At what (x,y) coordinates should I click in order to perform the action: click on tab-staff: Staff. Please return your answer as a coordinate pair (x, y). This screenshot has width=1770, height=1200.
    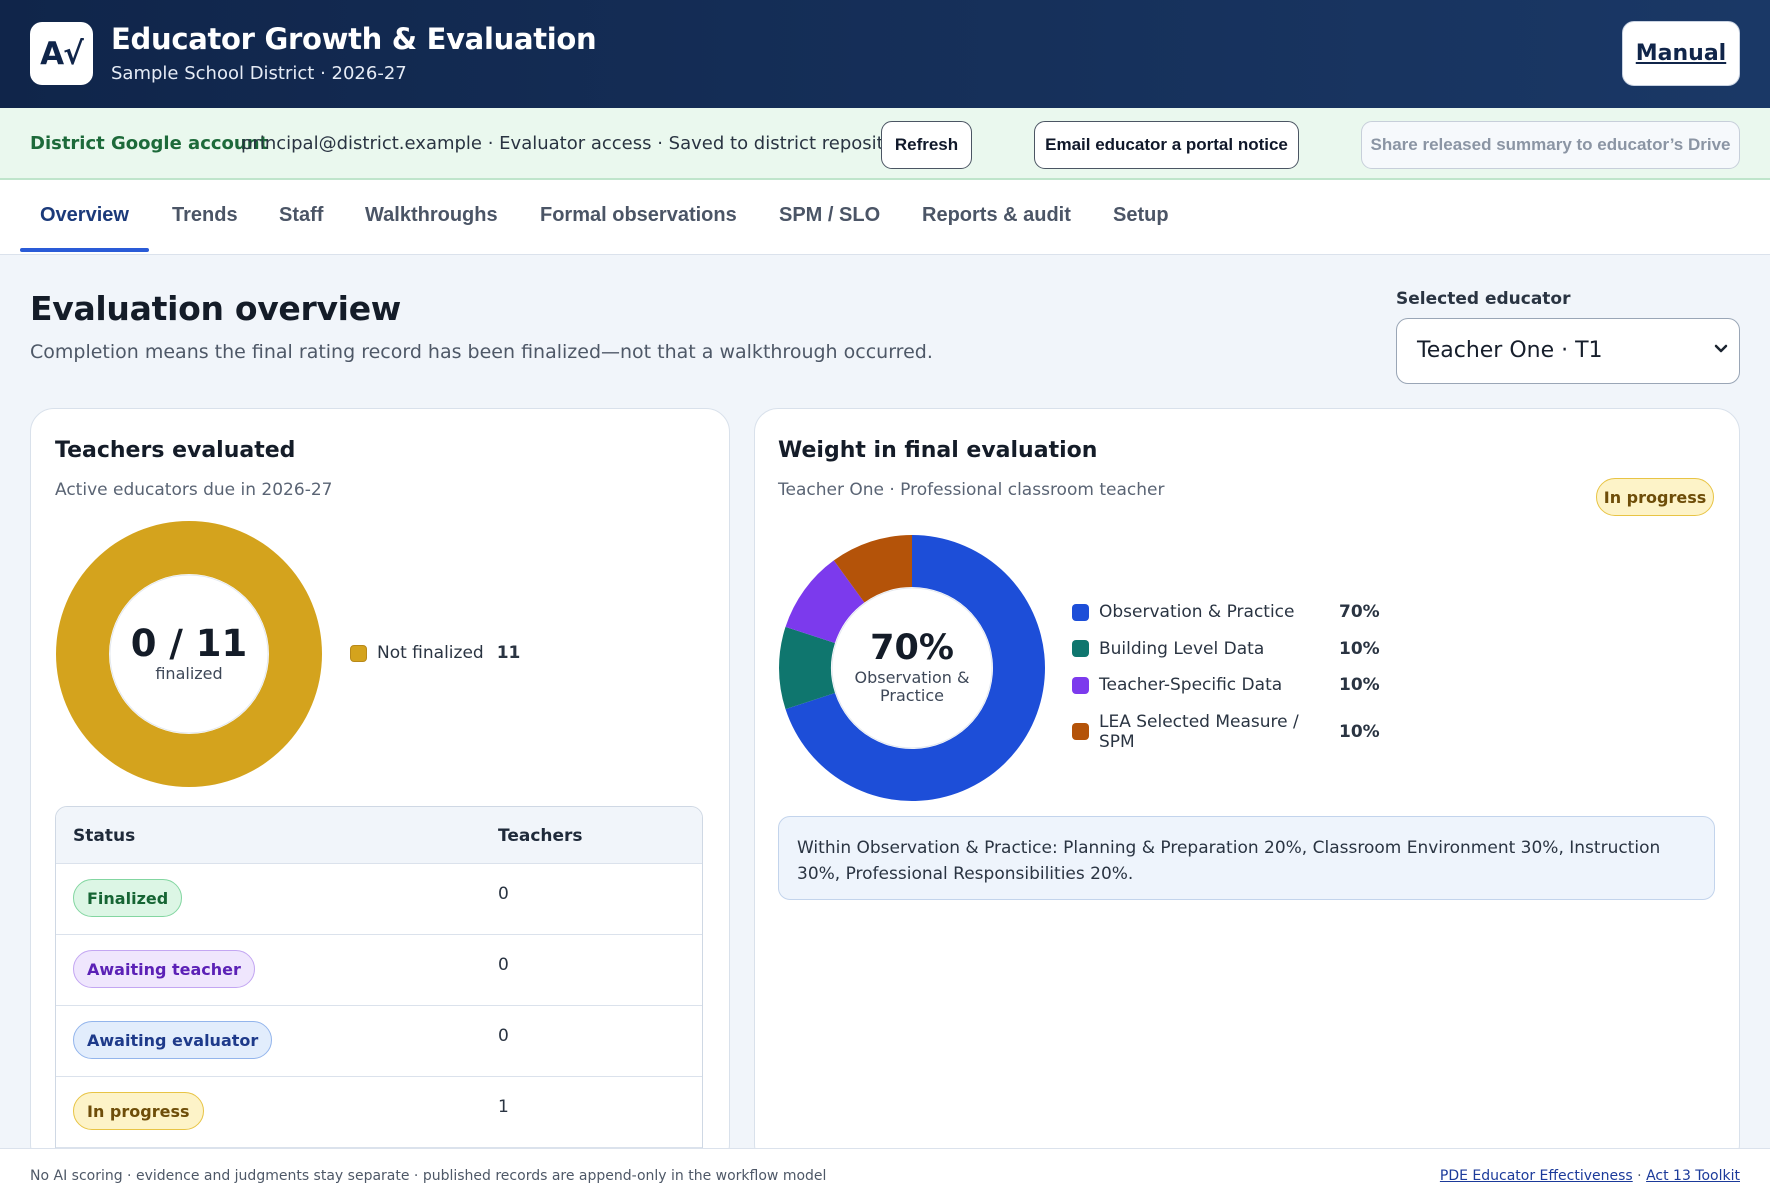
    Looking at the image, I should click on (301, 215).